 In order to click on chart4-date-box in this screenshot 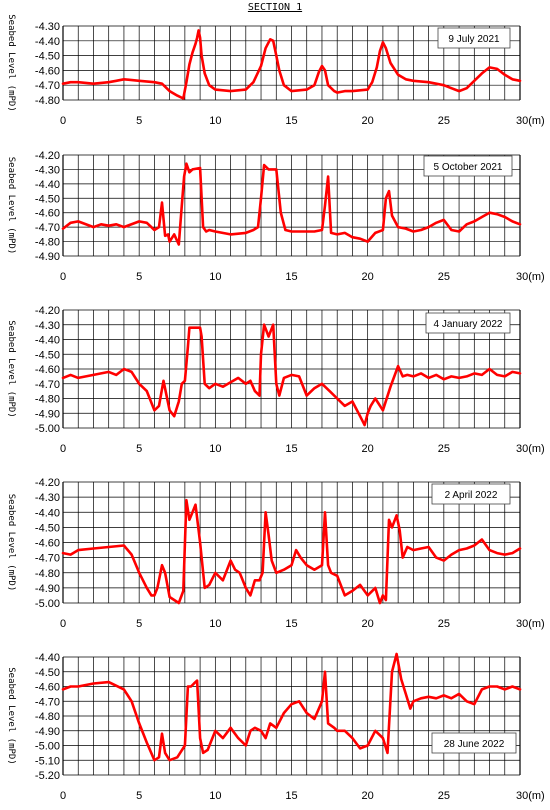, I will do `click(471, 494)`.